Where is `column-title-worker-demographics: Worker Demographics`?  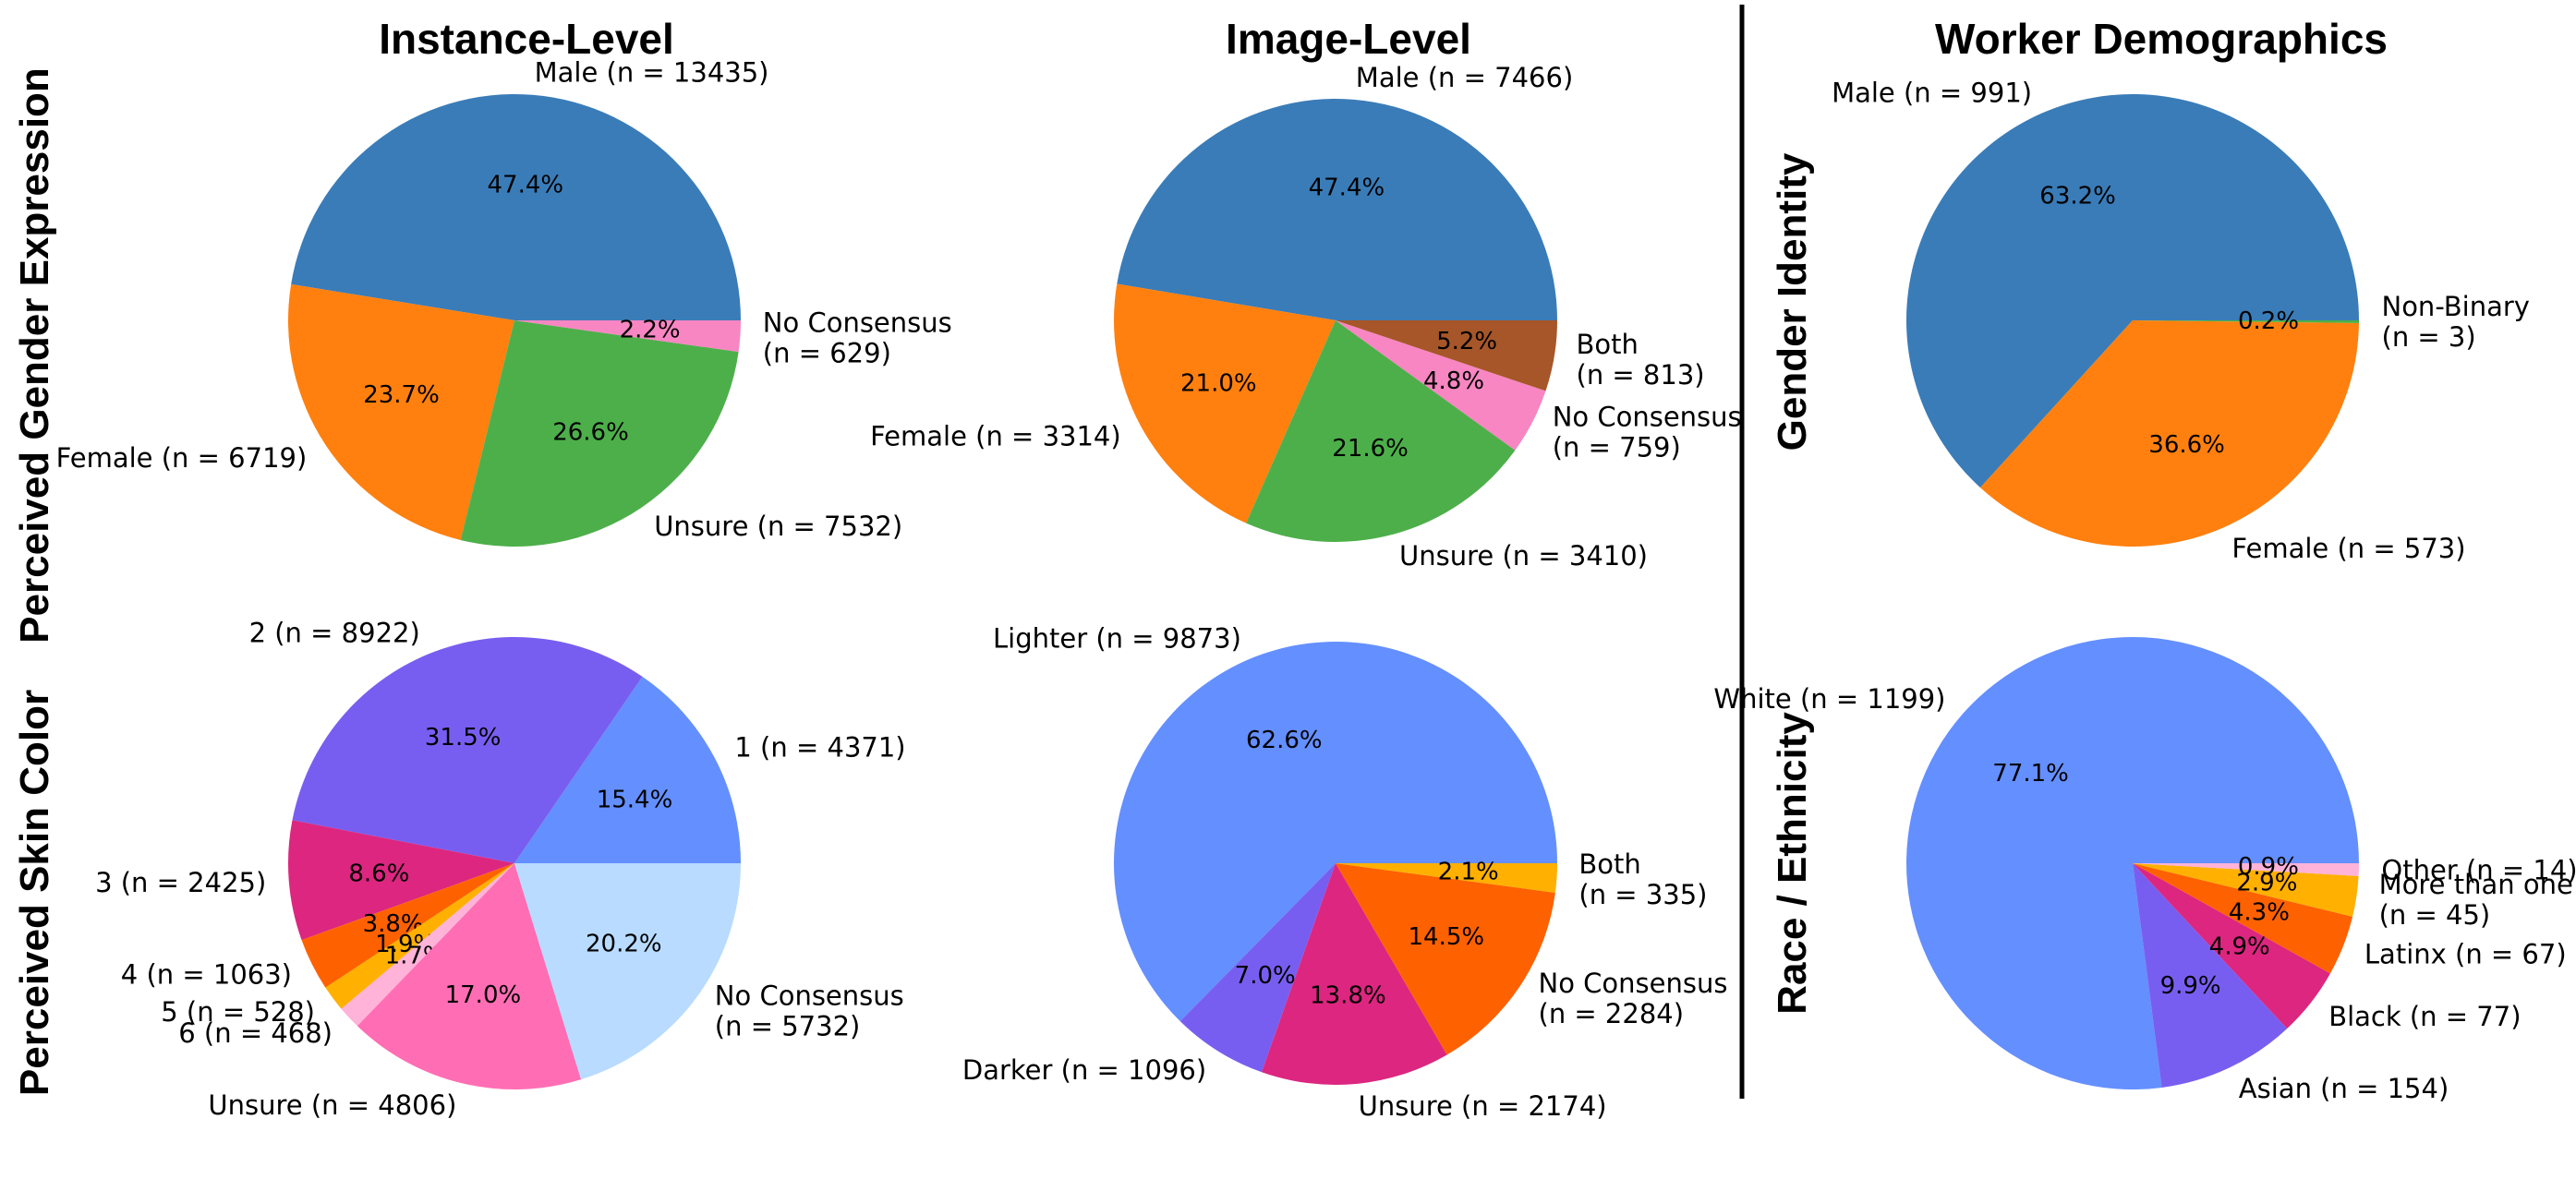 column-title-worker-demographics: Worker Demographics is located at coordinates (2161, 39).